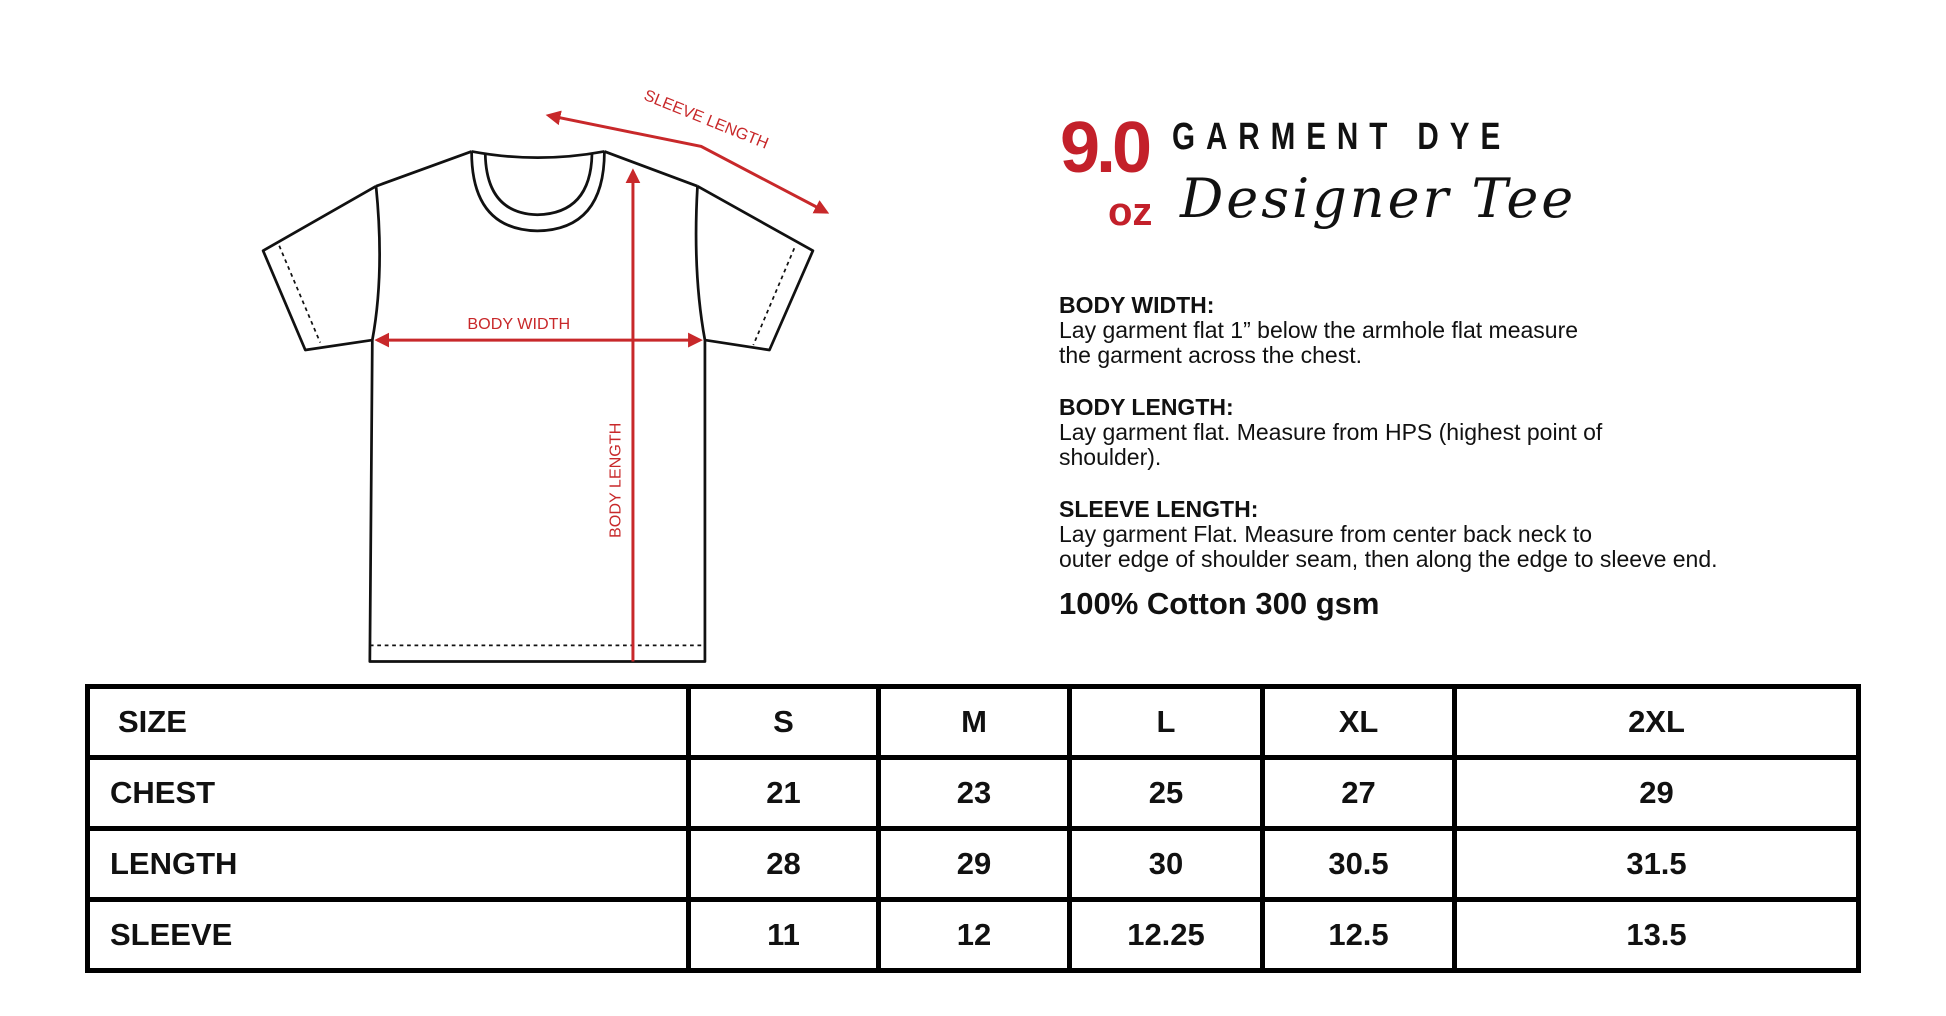 The width and height of the screenshot is (1946, 1016). Describe the element at coordinates (1130, 212) in the screenshot. I see `logo-unit: oz` at that location.